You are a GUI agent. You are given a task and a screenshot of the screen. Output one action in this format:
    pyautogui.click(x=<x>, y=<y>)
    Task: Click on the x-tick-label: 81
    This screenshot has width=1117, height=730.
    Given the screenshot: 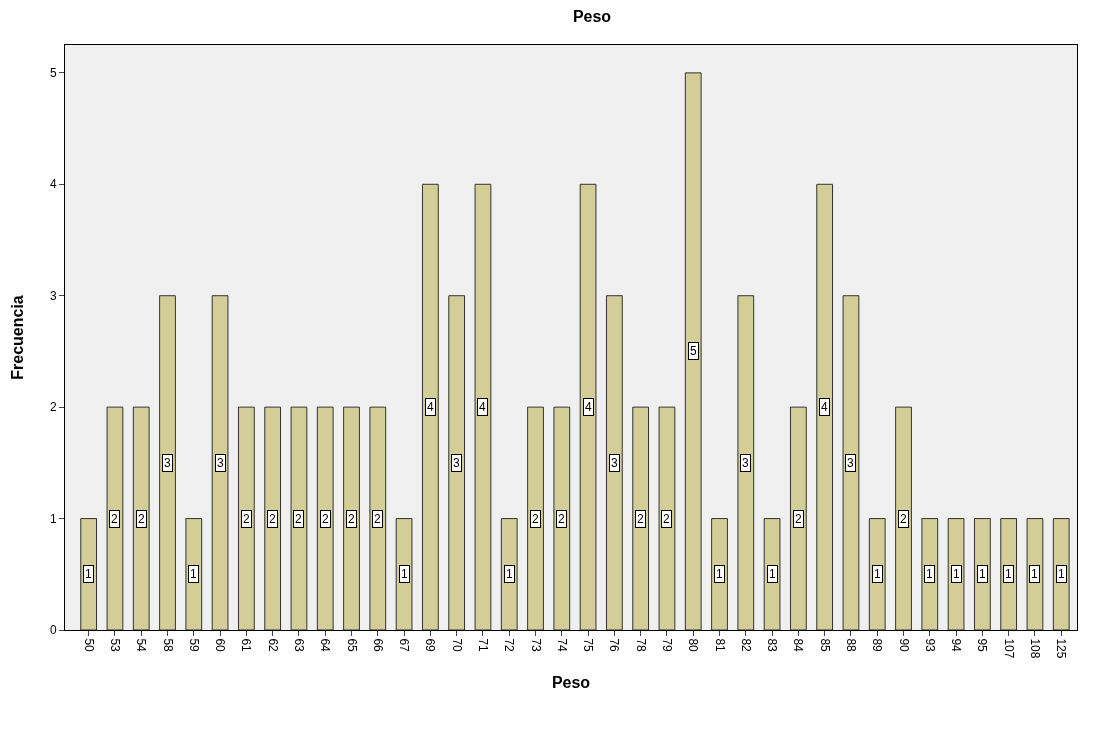 What is the action you would take?
    pyautogui.click(x=719, y=645)
    